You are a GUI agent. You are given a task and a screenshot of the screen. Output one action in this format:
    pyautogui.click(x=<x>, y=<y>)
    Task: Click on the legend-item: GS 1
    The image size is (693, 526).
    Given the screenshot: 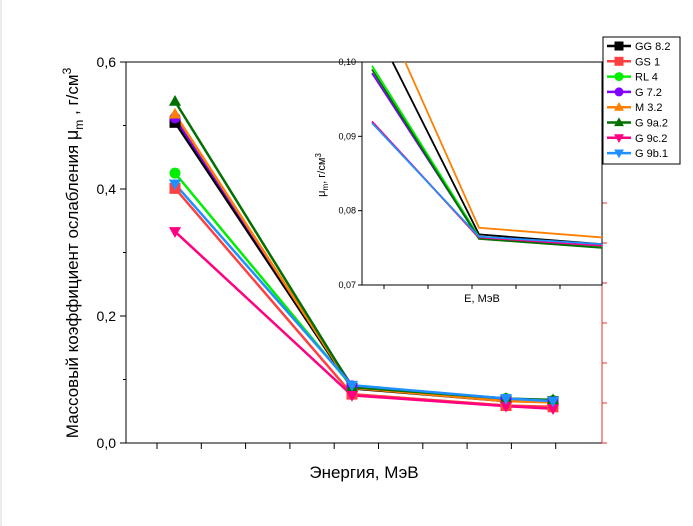 What is the action you would take?
    pyautogui.click(x=633, y=62)
    